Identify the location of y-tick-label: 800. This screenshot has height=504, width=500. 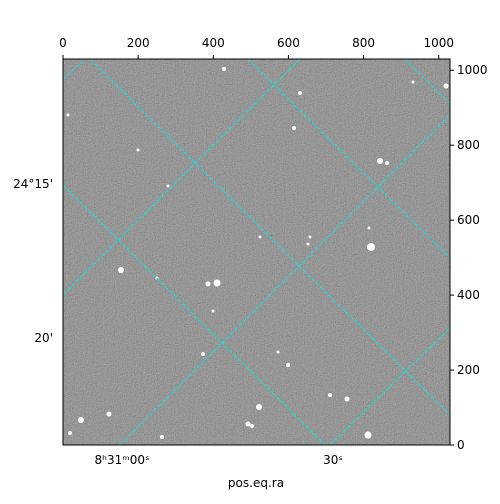
(468, 145).